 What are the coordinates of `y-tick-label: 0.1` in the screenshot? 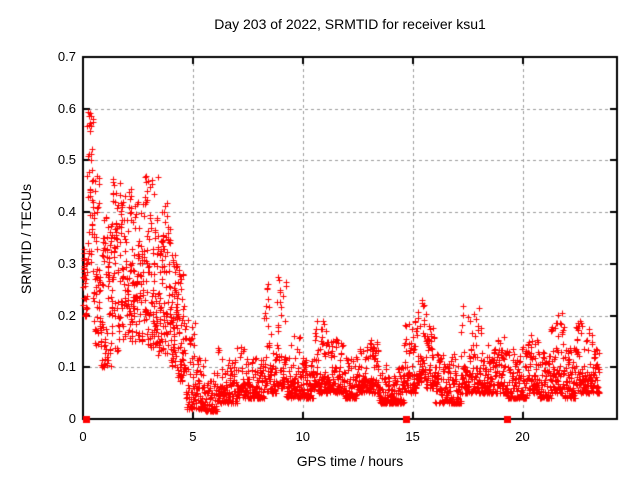 It's located at (66, 367).